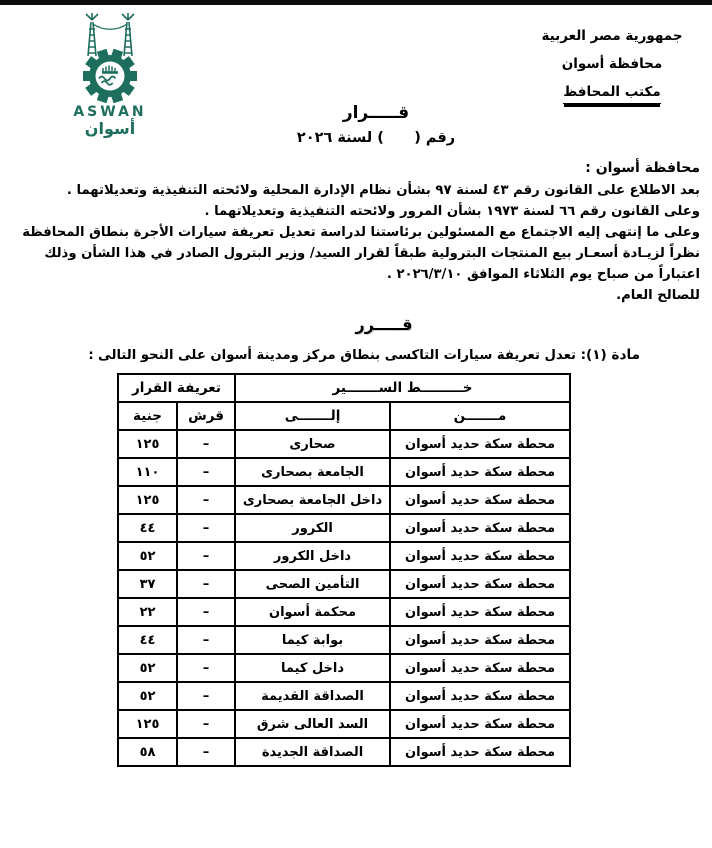 The image size is (712, 848). Describe the element at coordinates (610, 355) in the screenshot. I see `article-label: مادة (١):` at that location.